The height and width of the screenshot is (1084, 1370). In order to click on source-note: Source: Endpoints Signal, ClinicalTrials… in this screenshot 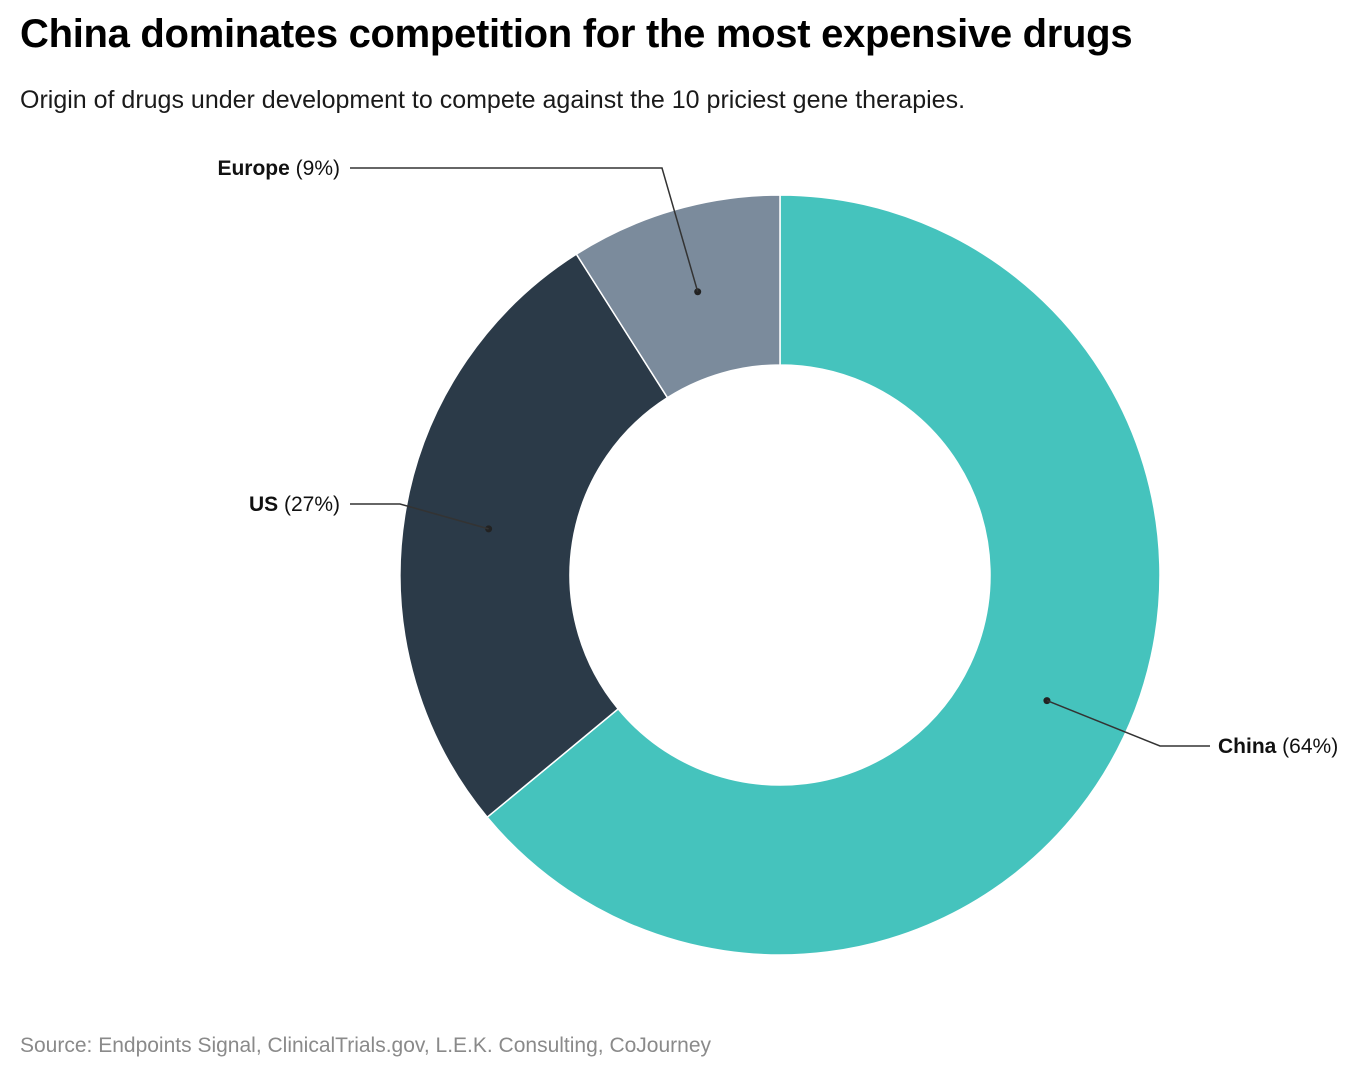, I will do `click(366, 1045)`.